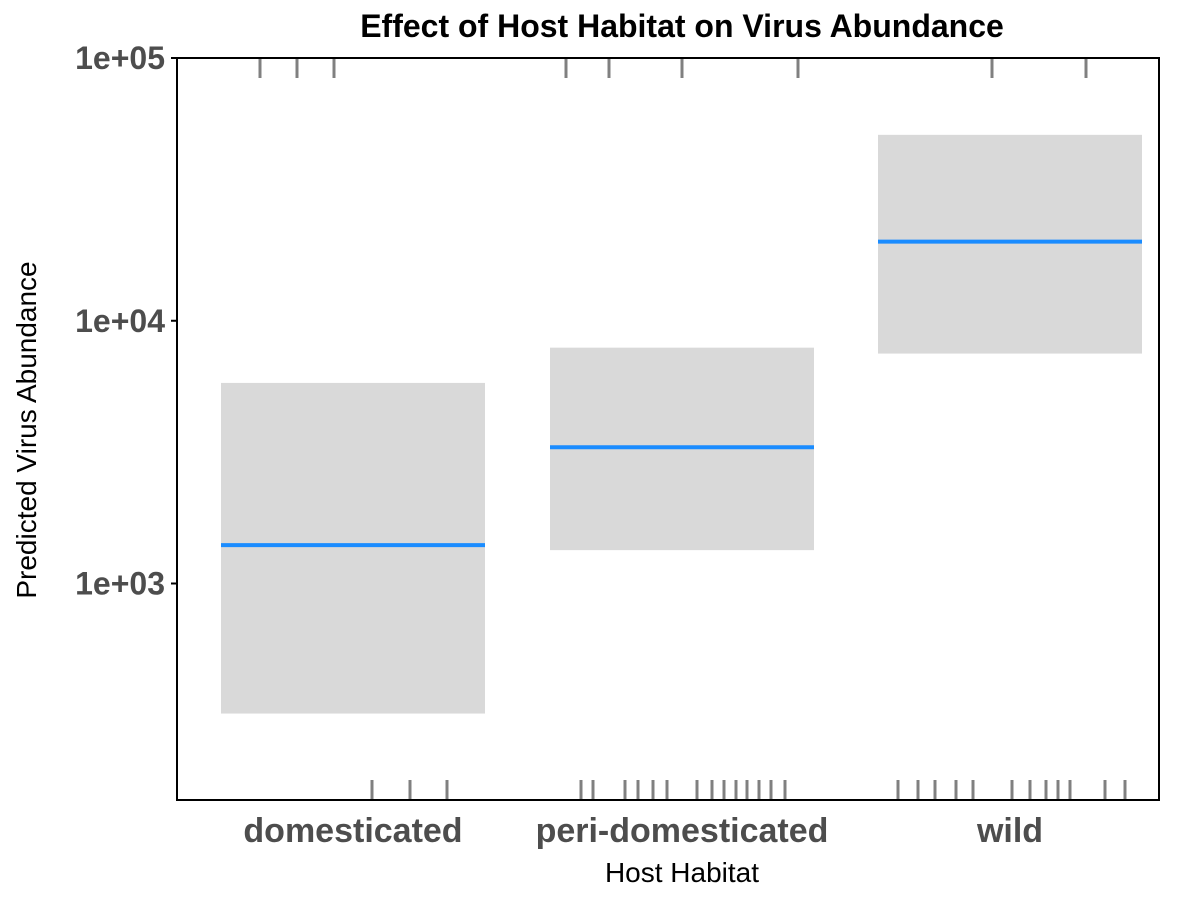 This screenshot has height=900, width=1200. I want to click on x-tick-label-peri-domesticated: peri-domesticated, so click(682, 831).